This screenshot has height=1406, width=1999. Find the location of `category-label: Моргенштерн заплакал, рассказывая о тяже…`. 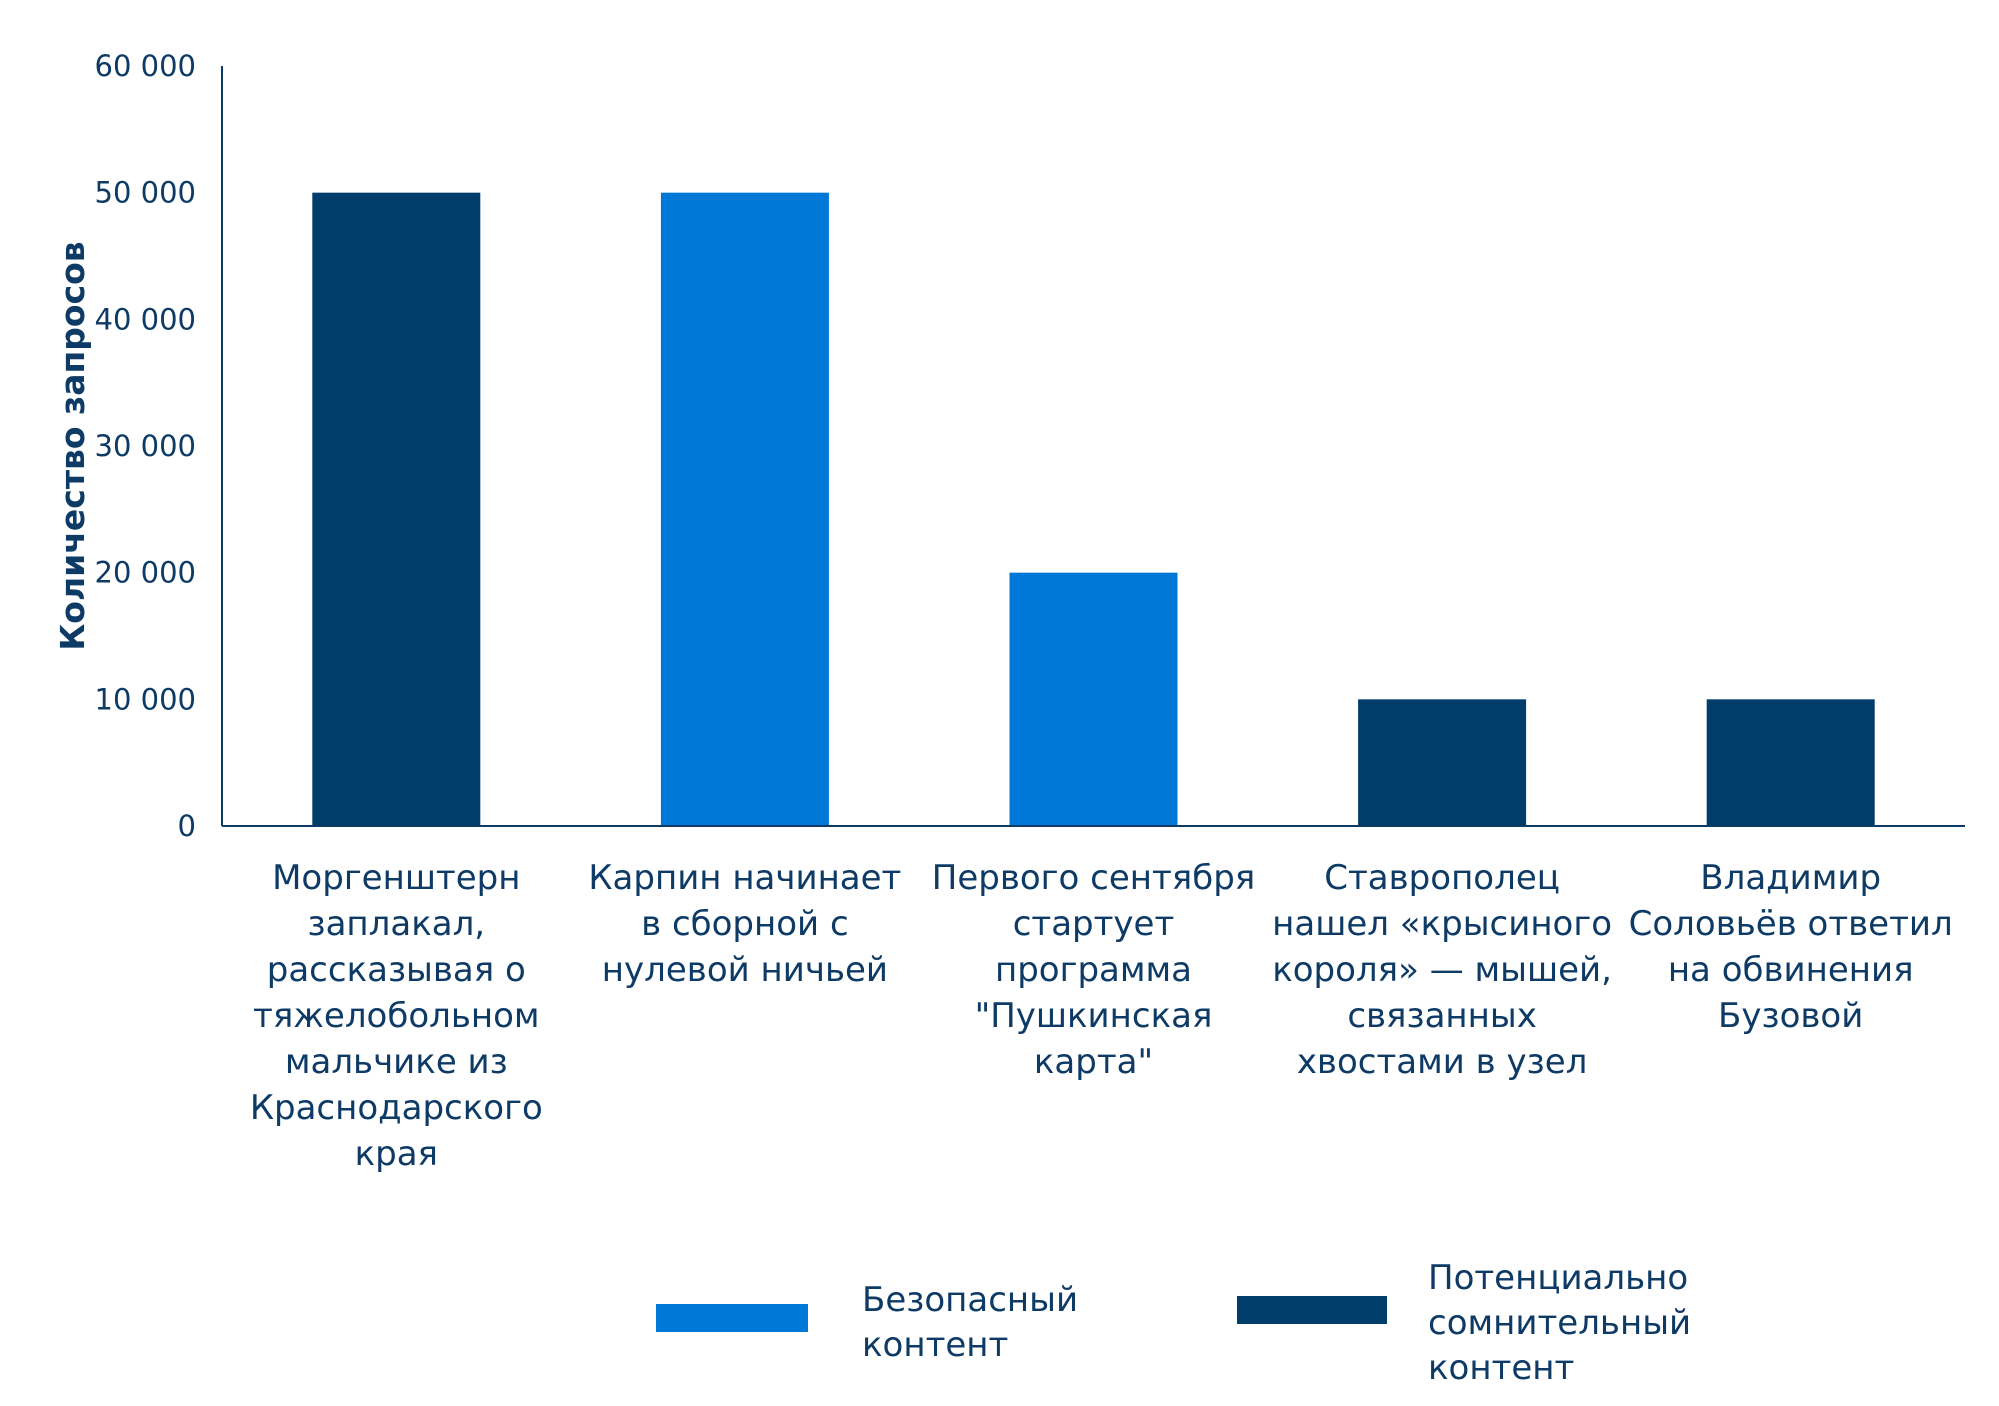

category-label: Моргенштерн заплакал, рассказывая о тяже… is located at coordinates (396, 1016).